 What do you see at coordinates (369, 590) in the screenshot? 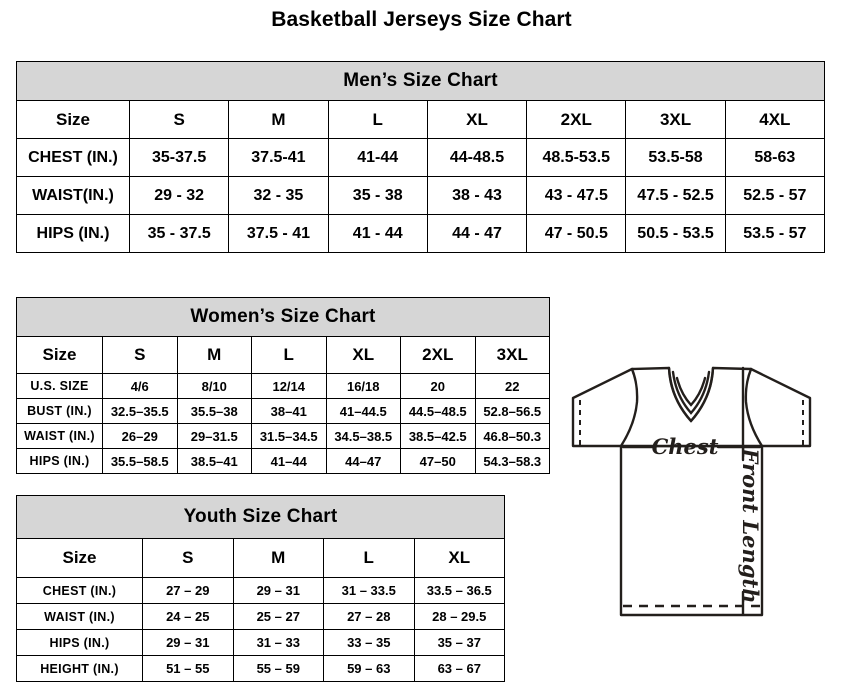
I see `table-cell: 31 – 33.5` at bounding box center [369, 590].